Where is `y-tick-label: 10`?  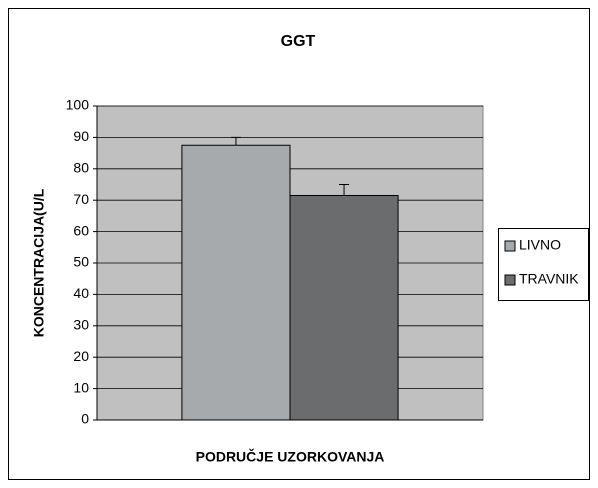 y-tick-label: 10 is located at coordinates (81, 387).